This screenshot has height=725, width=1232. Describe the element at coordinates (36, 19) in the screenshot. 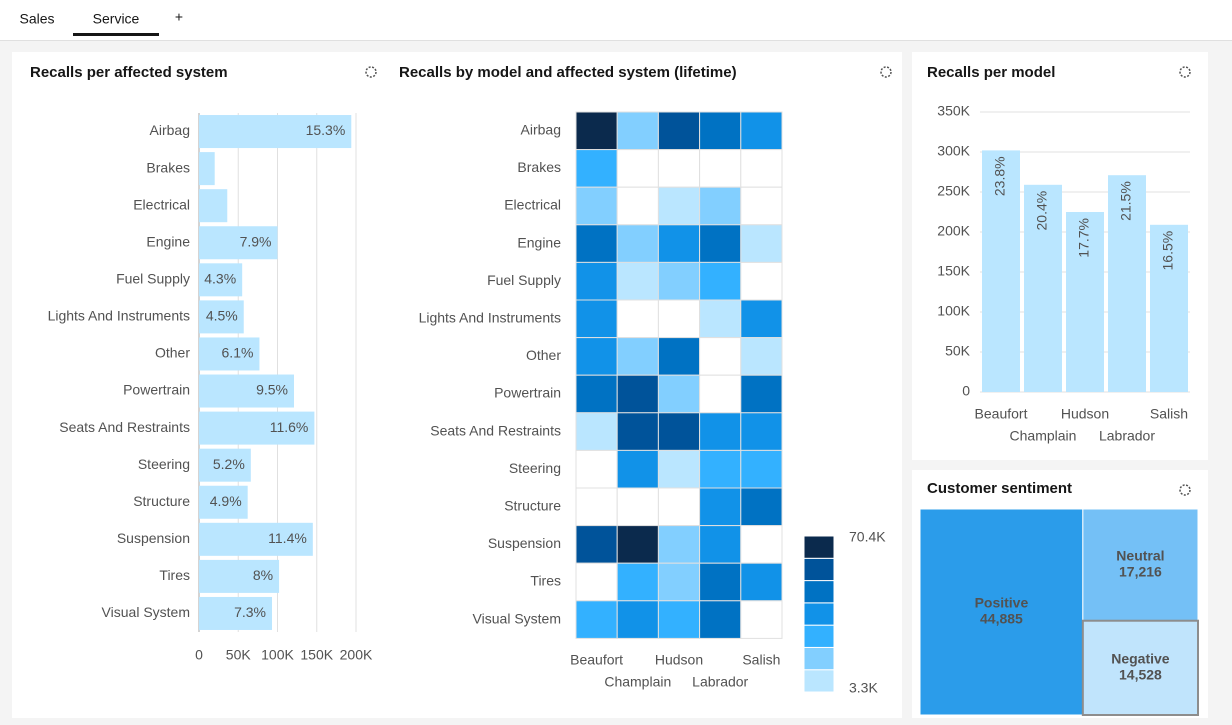

I see `tab: Sales` at that location.